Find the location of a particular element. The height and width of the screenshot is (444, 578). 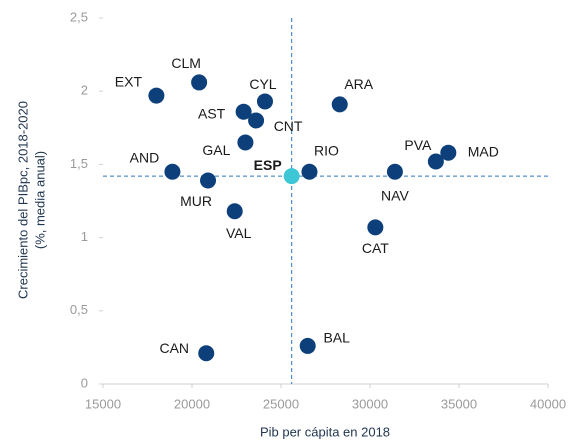

x-axis-title: Pib per cápita en 2018 is located at coordinates (325, 431).